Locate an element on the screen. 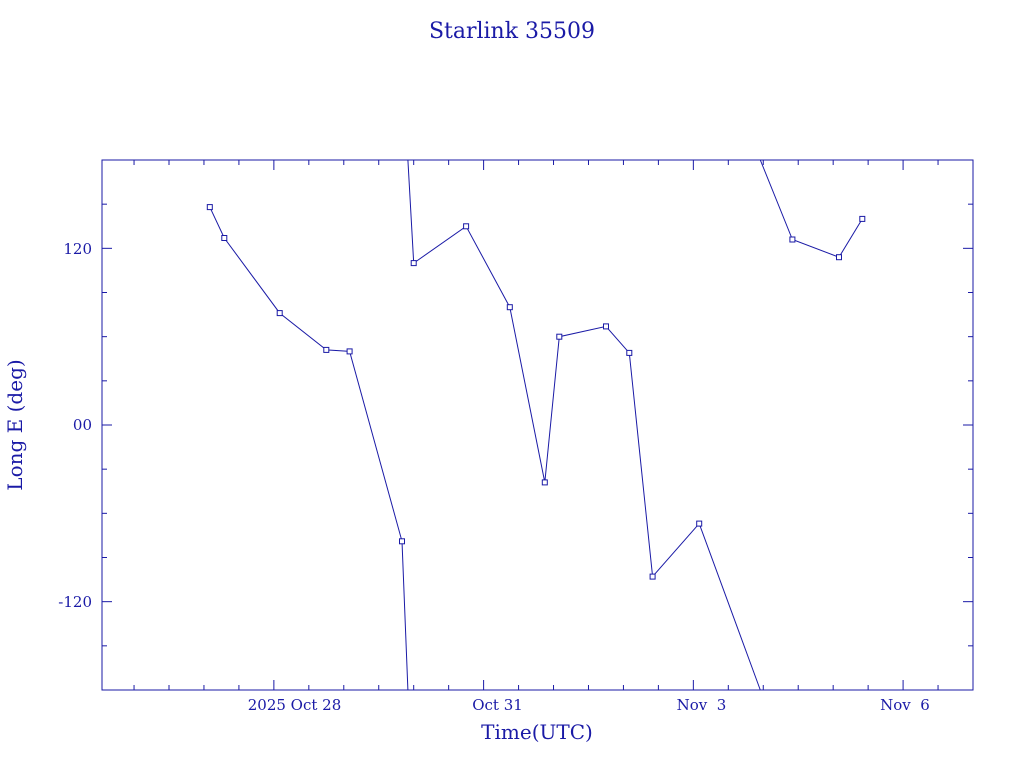 The height and width of the screenshot is (768, 1024). y-axis-label: Long E (deg) is located at coordinates (15, 424).